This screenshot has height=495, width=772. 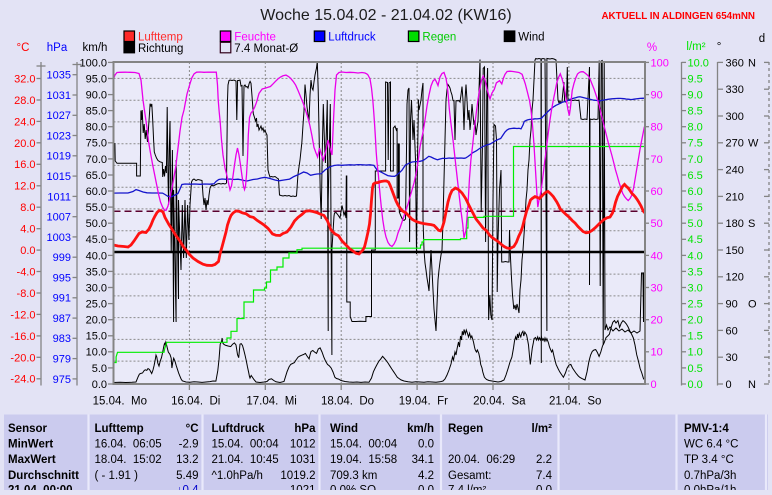 I want to click on svg-text: Lufttemp, so click(x=119, y=429).